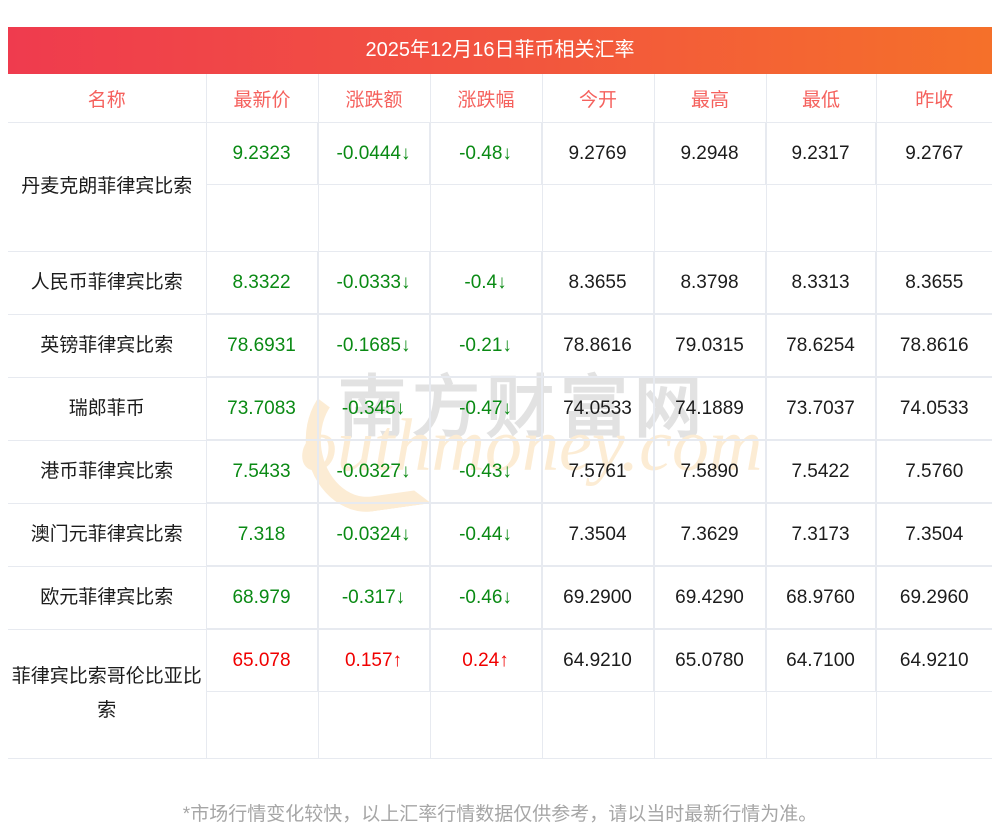 The width and height of the screenshot is (1000, 826). Describe the element at coordinates (262, 661) in the screenshot. I see `cell-last-price-value: 65.078` at that location.